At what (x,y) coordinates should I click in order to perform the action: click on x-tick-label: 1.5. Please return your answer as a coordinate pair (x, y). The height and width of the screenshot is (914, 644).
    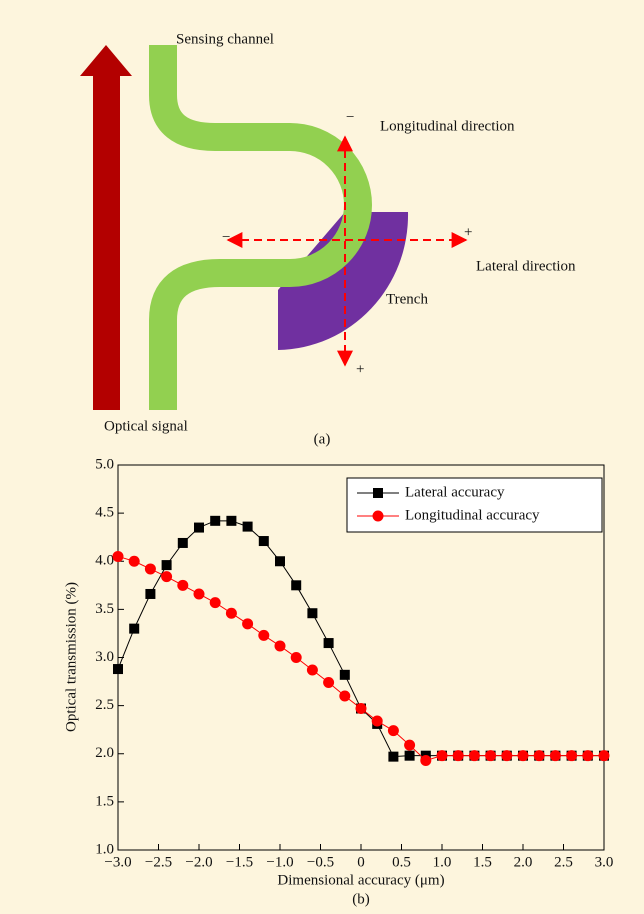
    Looking at the image, I should click on (482, 862).